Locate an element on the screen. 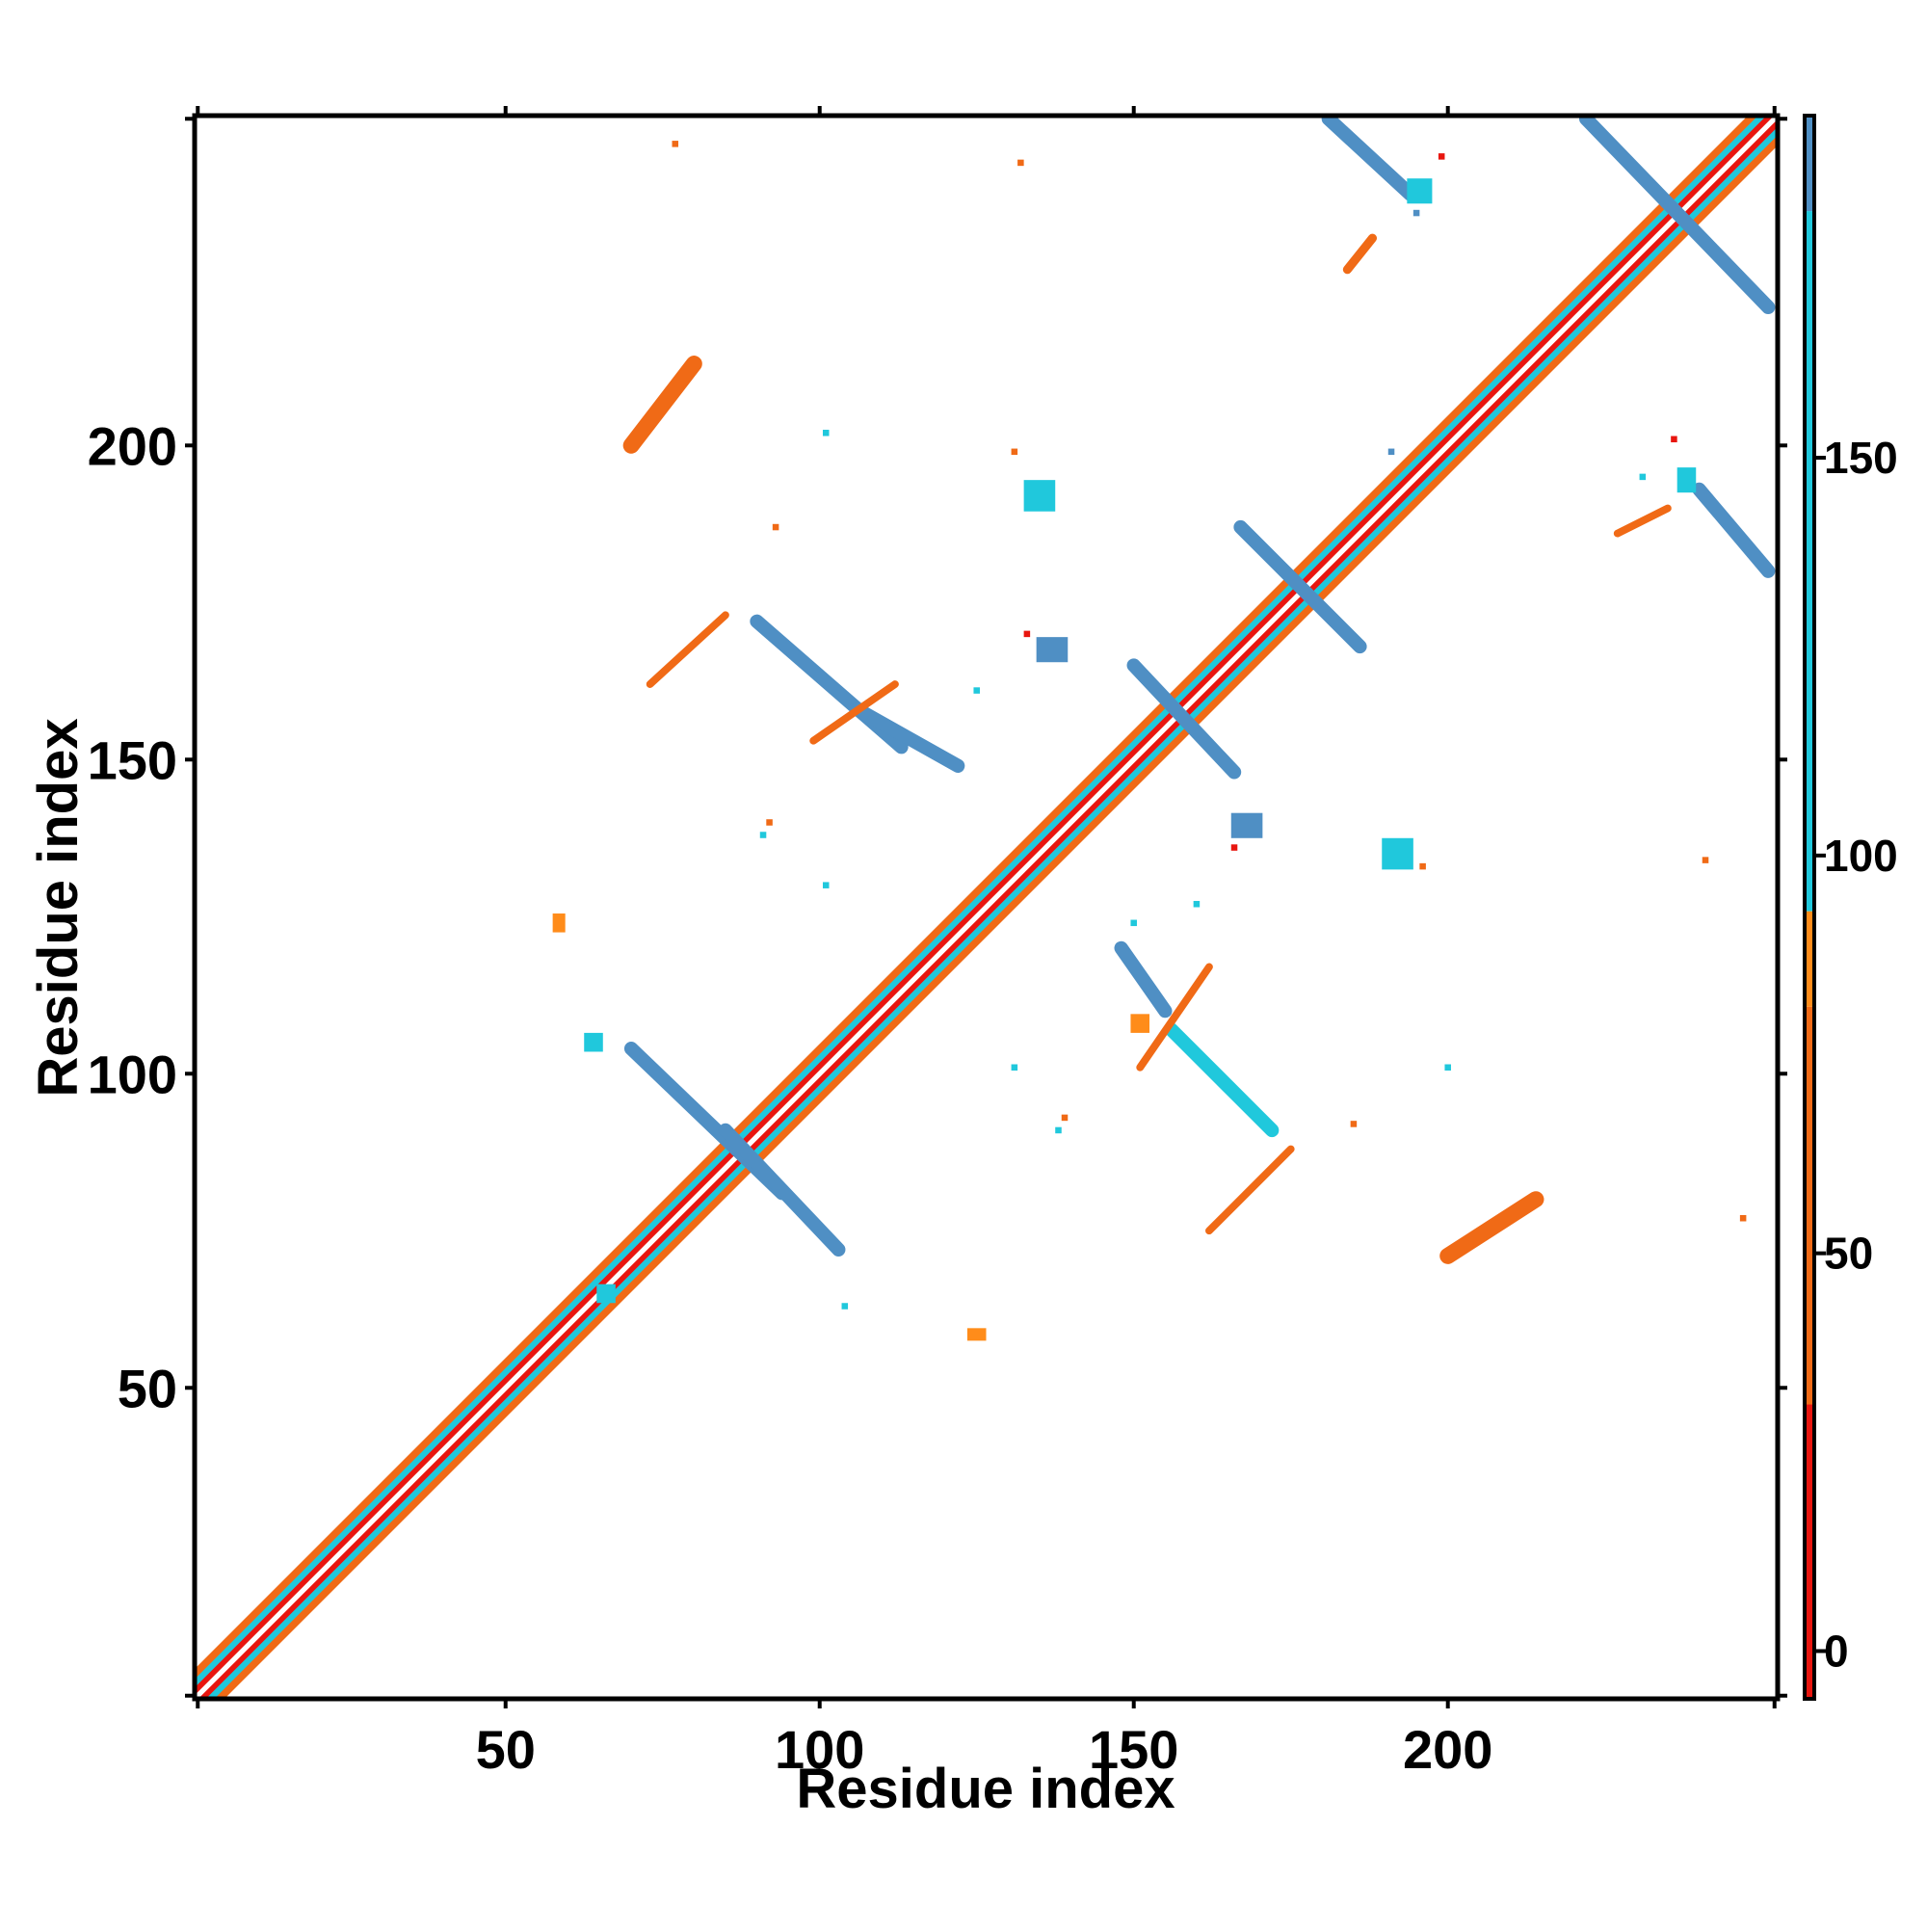 This screenshot has height=1932, width=1927. y-tick-label-50: 50 is located at coordinates (147, 1388).